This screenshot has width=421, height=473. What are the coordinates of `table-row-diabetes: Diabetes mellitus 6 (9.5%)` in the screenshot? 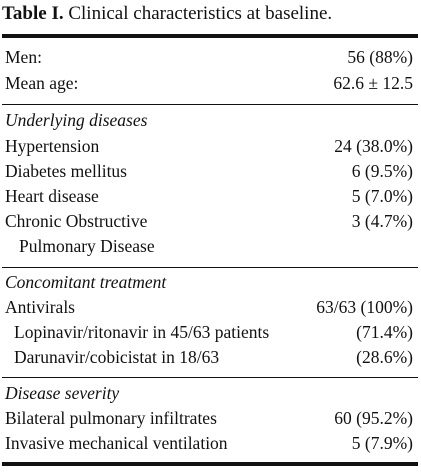 It's located at (210, 171).